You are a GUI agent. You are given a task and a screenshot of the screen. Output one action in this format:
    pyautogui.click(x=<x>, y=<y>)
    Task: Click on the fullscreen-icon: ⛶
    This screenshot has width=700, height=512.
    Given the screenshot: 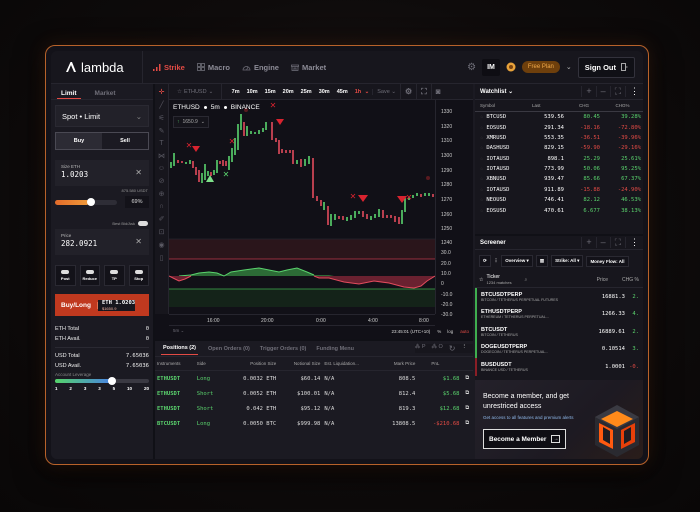 What is the action you would take?
    pyautogui.click(x=423, y=91)
    